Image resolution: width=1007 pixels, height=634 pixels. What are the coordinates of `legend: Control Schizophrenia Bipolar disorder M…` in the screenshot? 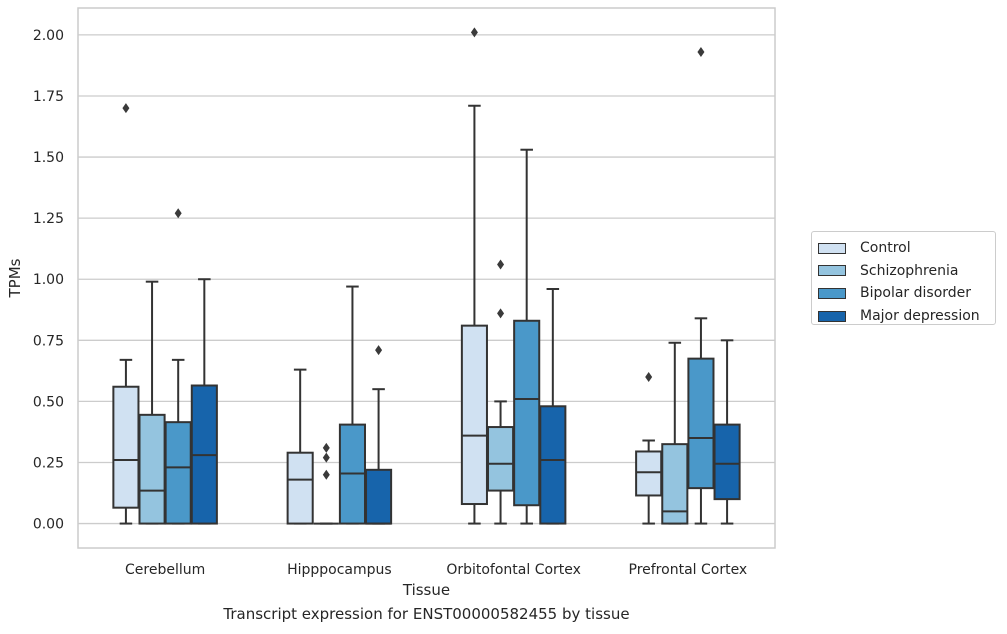 It's located at (903, 278).